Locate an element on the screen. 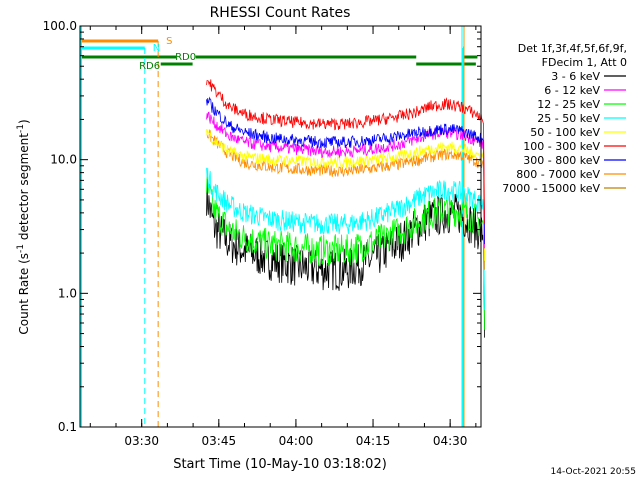  legend-label: 25 - 50 keV is located at coordinates (568, 118).